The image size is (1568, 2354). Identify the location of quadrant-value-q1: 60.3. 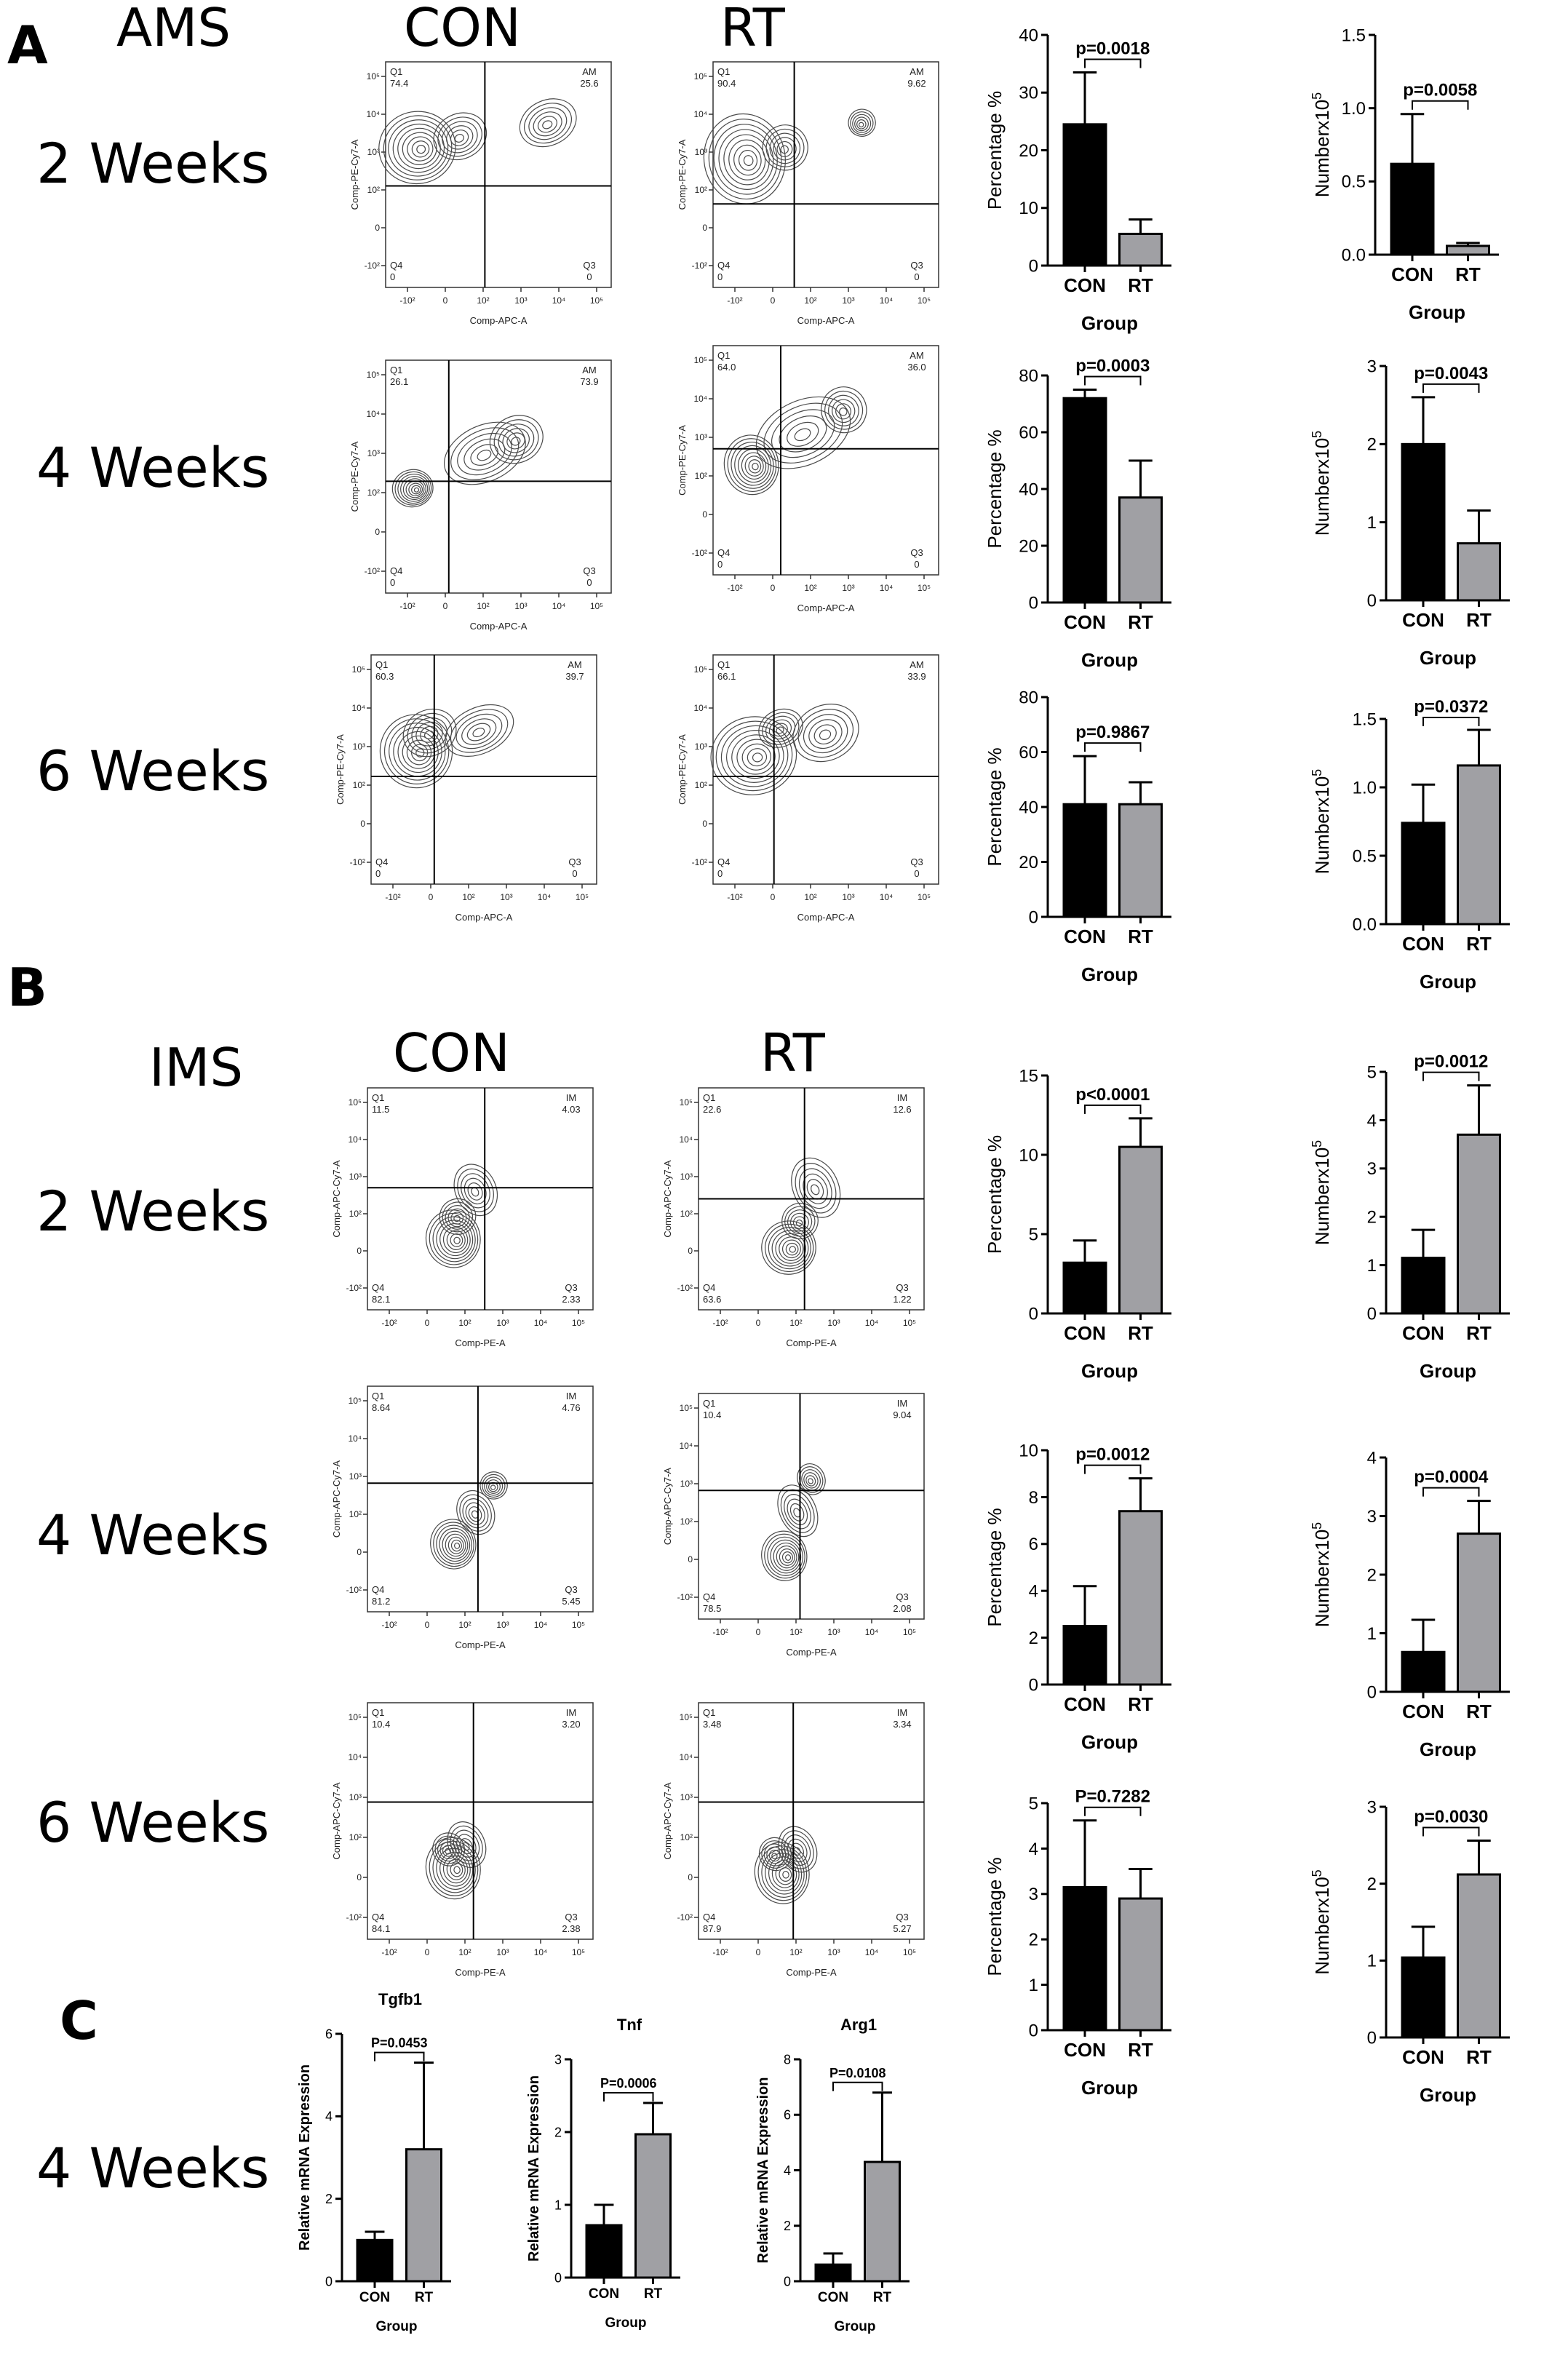
(384, 676).